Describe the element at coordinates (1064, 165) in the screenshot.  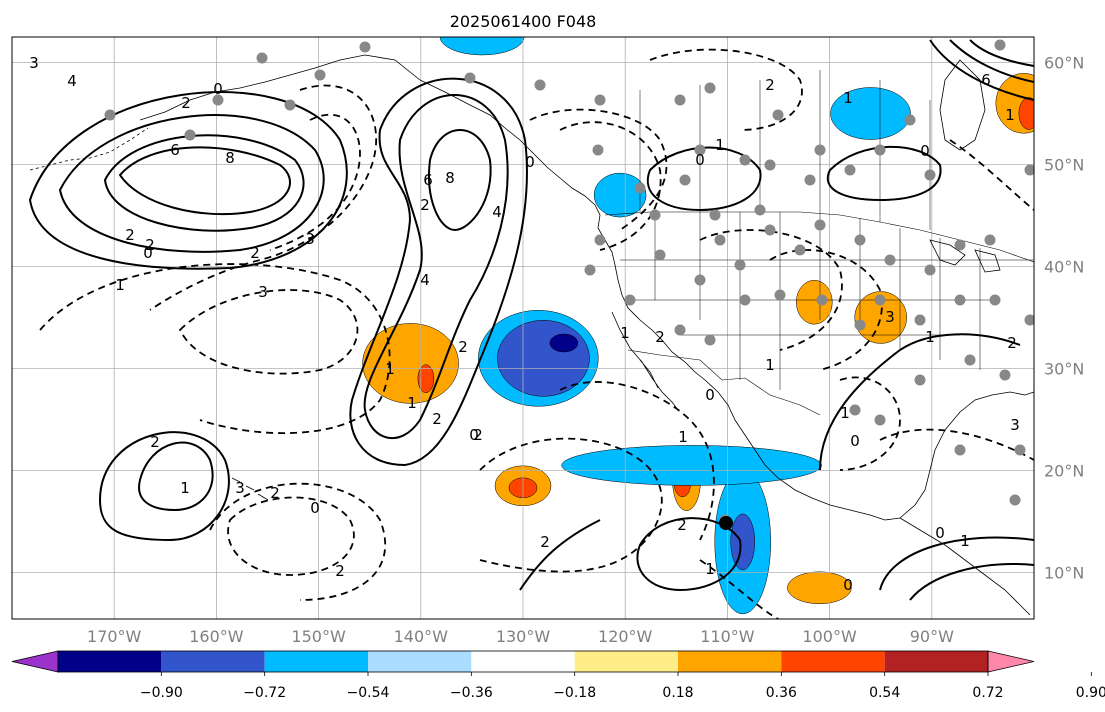
I see `lat-tick-label: 50°N` at that location.